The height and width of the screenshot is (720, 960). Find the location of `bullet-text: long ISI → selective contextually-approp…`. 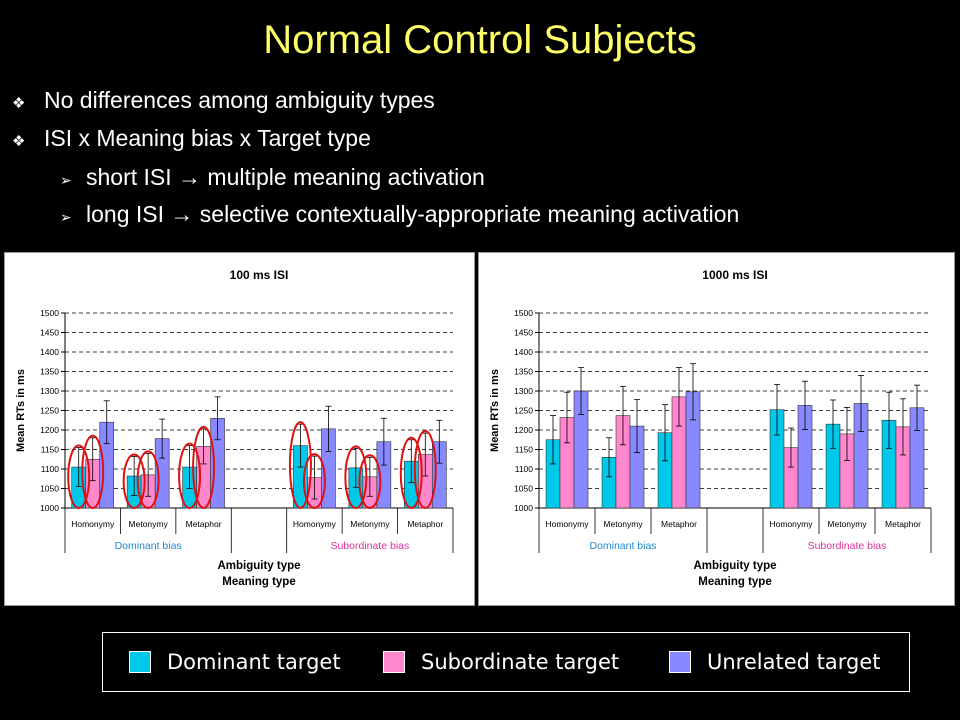

bullet-text: long ISI → selective contextually-approp… is located at coordinates (413, 214).